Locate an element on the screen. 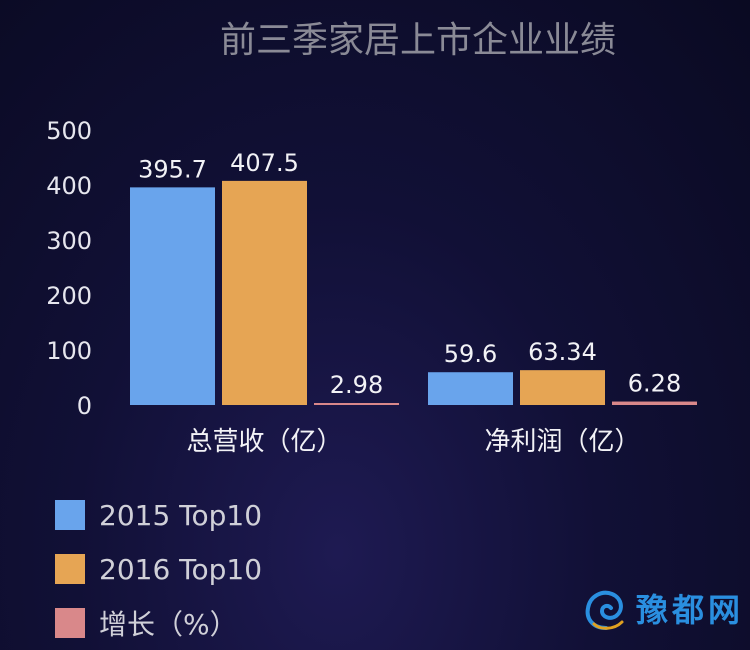  legend-item-2015: 2015 Top10 is located at coordinates (158, 515).